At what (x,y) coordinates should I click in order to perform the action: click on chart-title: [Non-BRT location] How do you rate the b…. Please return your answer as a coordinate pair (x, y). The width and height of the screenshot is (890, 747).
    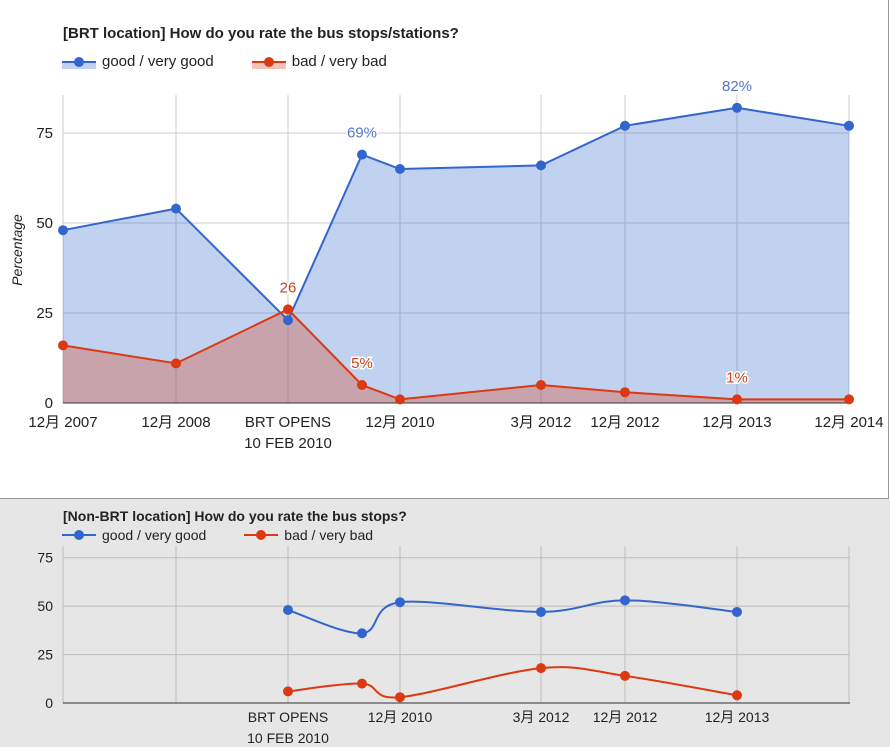
    Looking at the image, I should click on (235, 516).